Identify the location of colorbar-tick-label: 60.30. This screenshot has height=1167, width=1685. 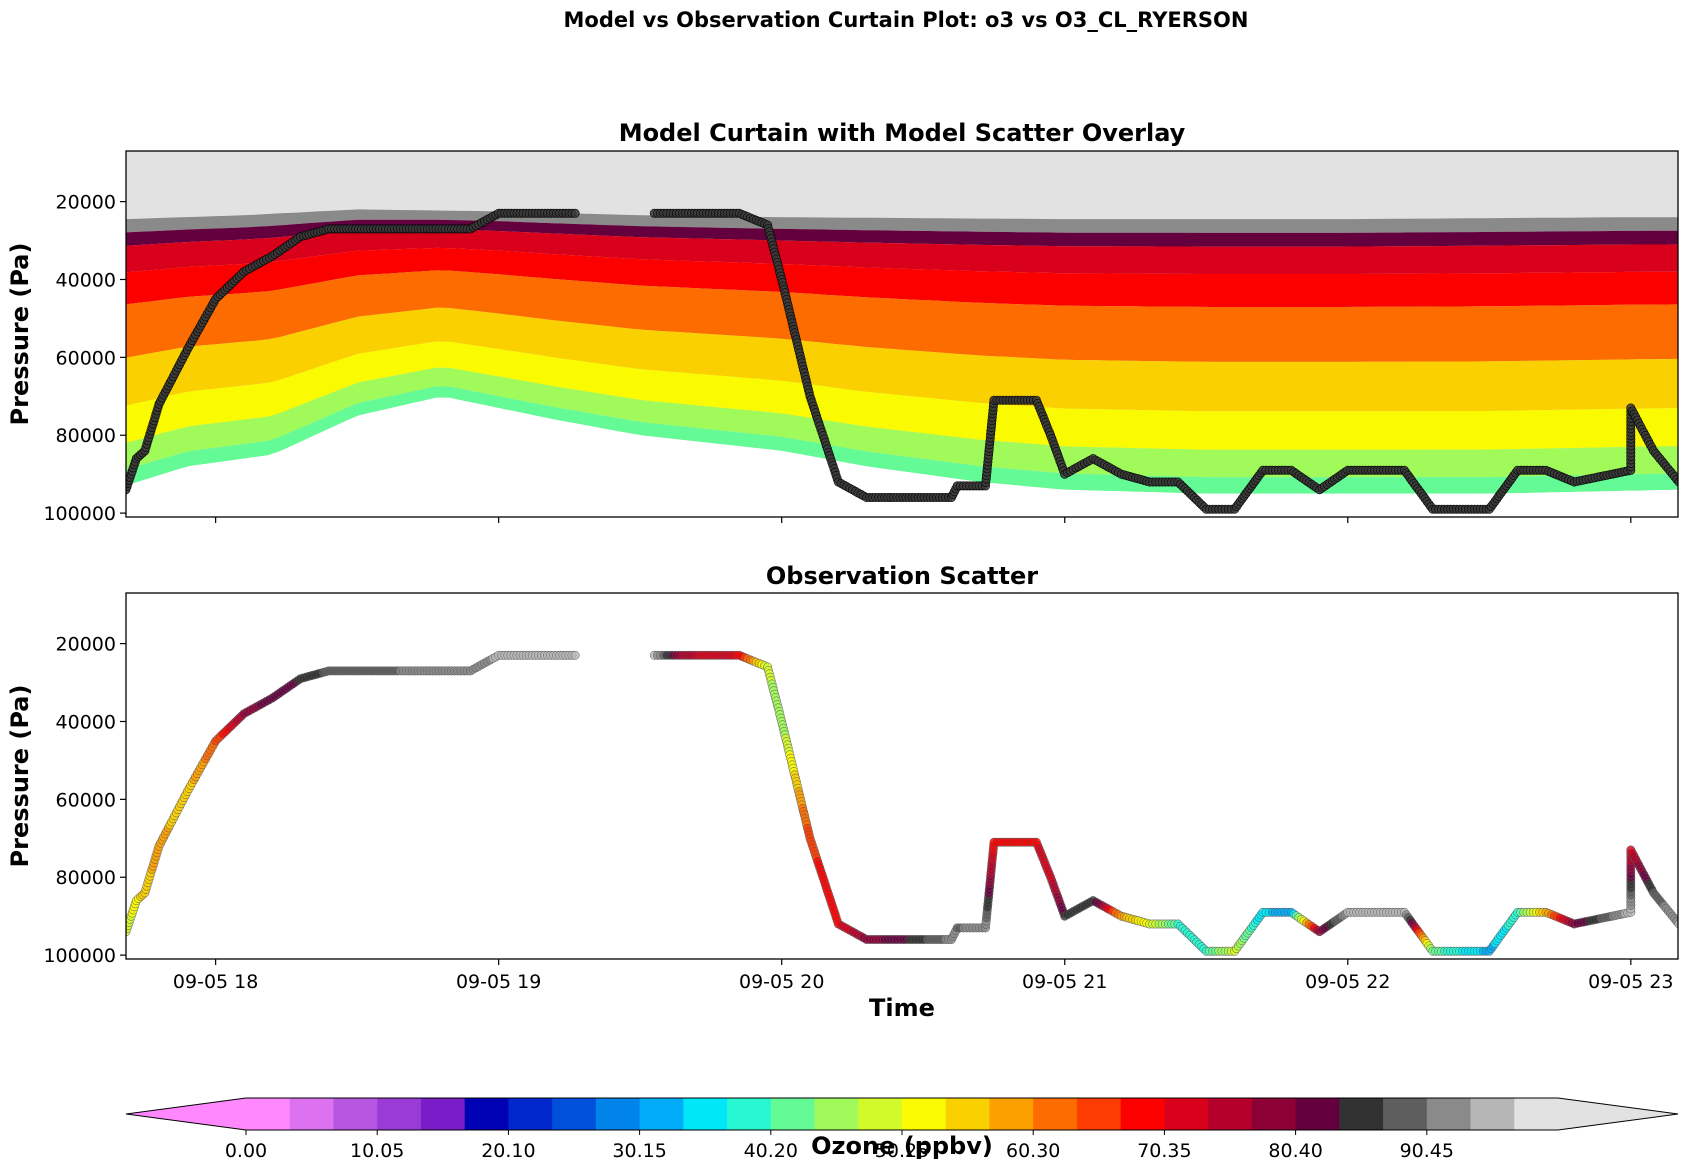
(1033, 1151).